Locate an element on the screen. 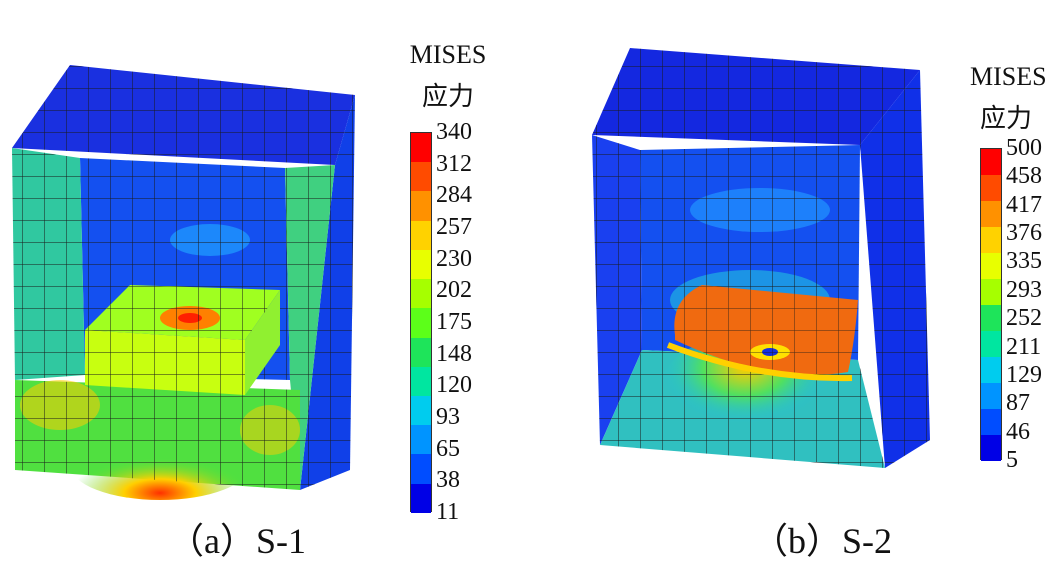  legend-tick-label: 500 is located at coordinates (1024, 148).